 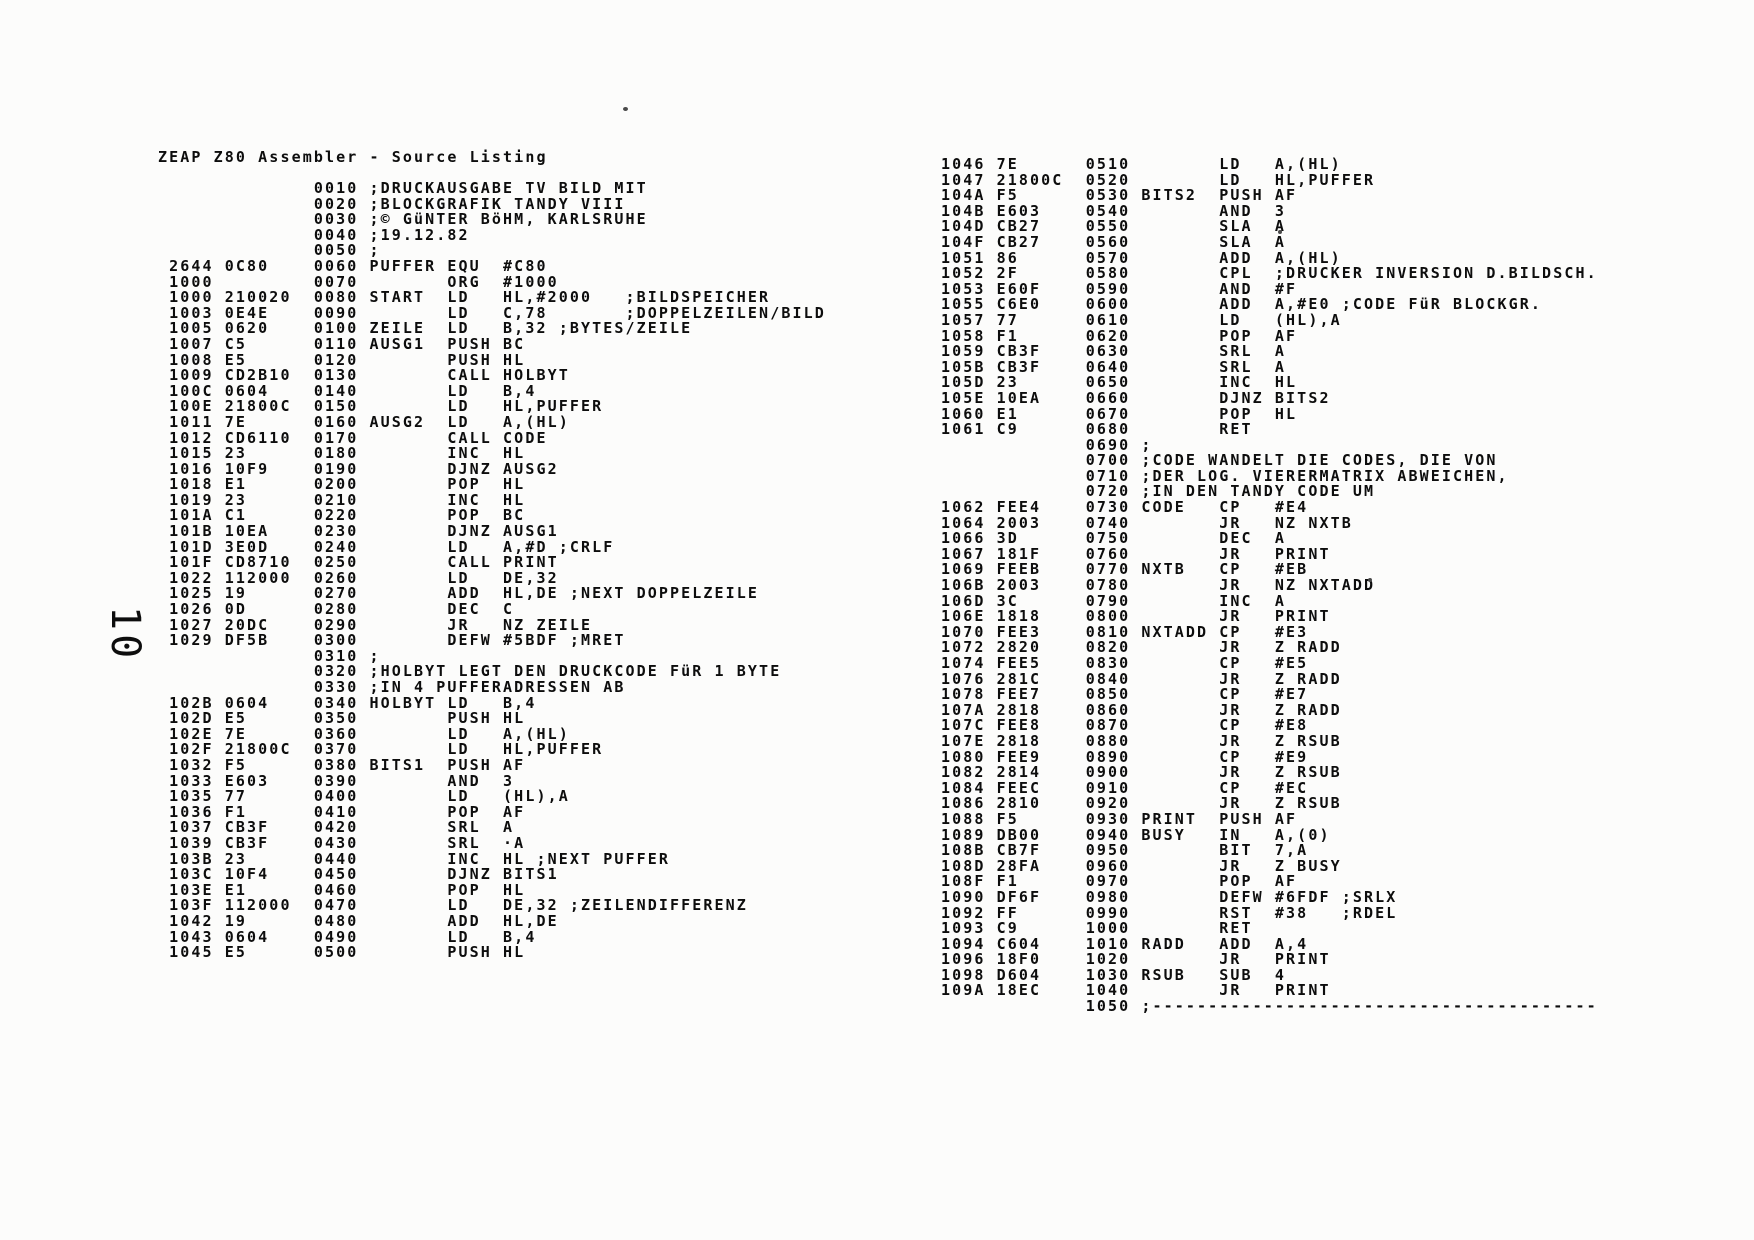 I want to click on page-number: 10, so click(x=125, y=634).